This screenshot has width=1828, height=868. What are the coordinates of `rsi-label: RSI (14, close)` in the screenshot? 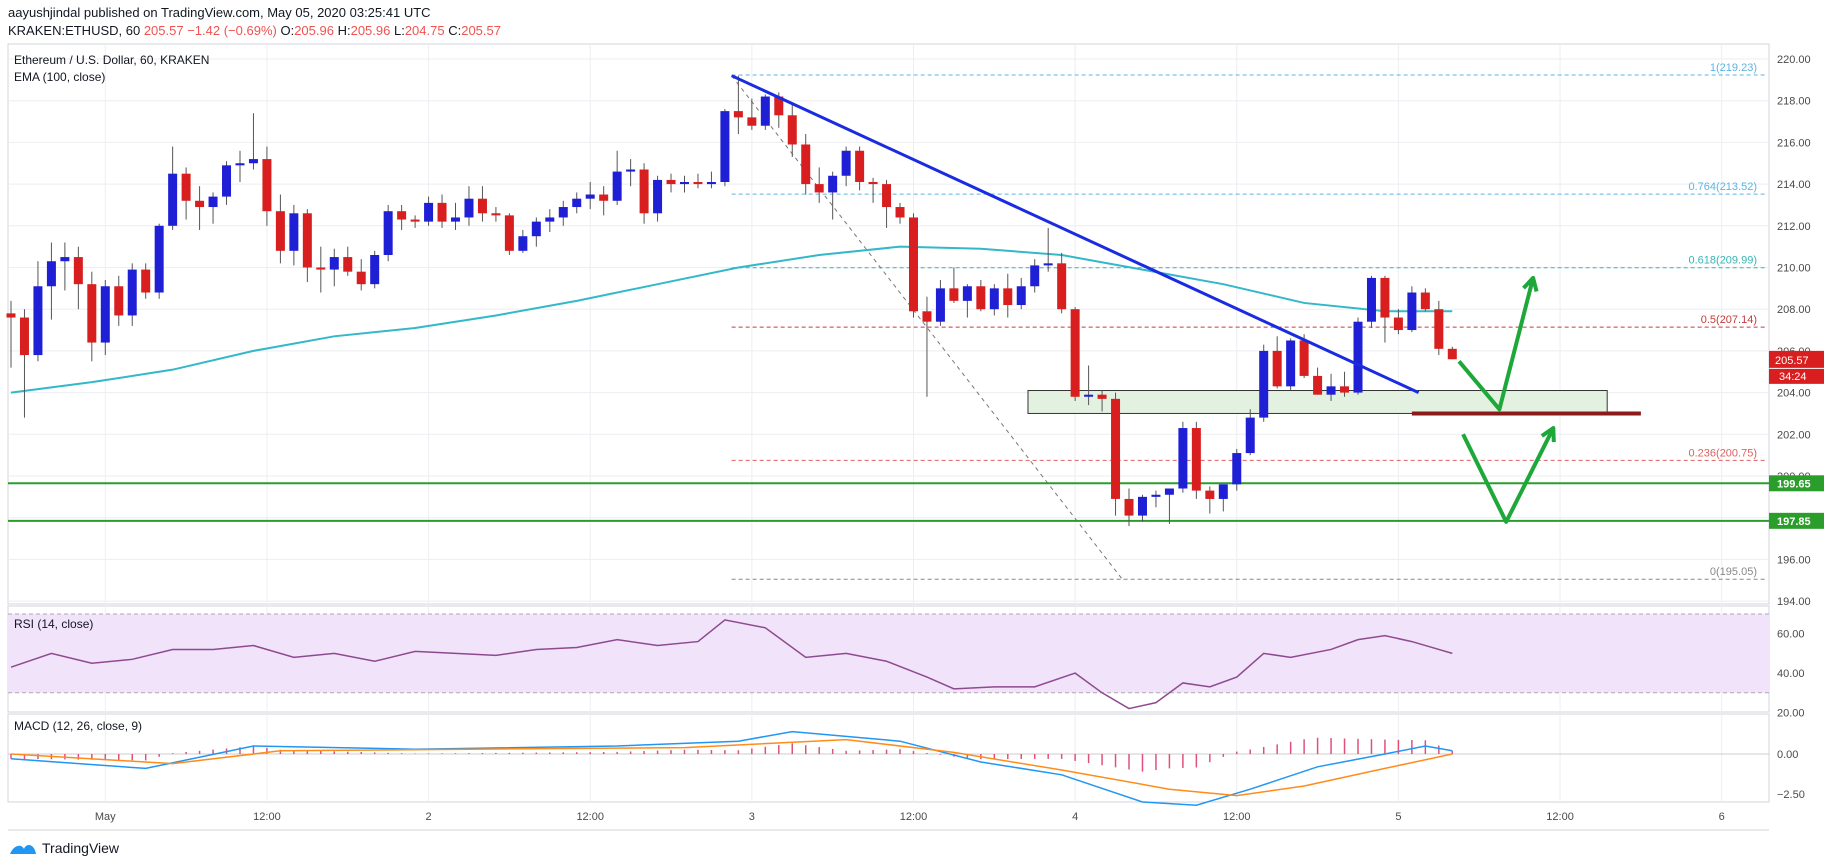 It's located at (53, 624).